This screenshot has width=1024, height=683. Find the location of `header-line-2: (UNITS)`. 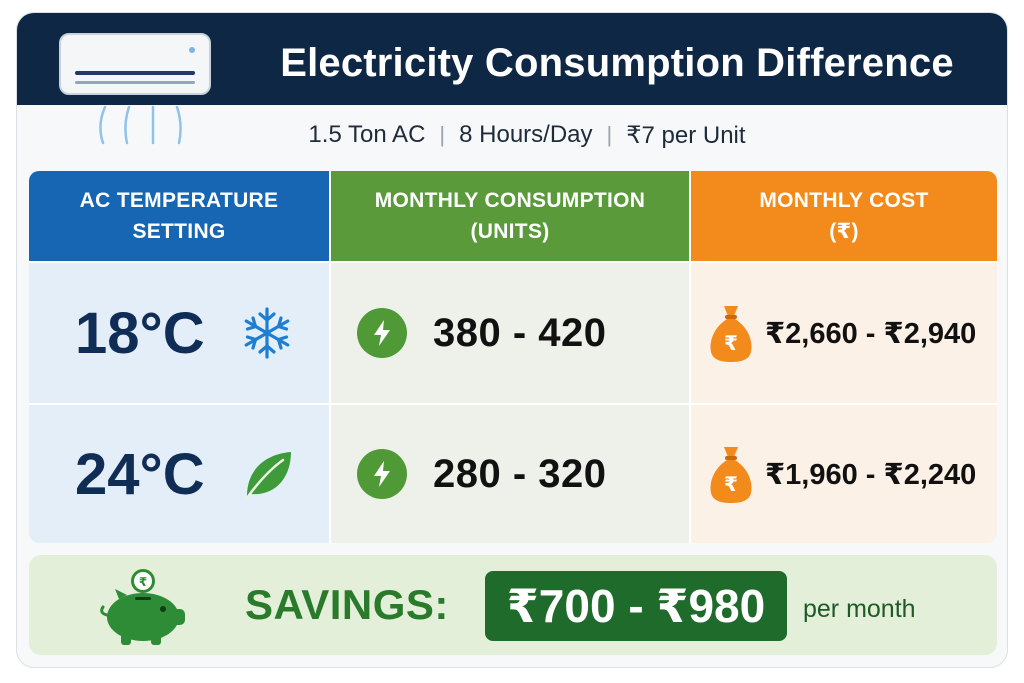

header-line-2: (UNITS) is located at coordinates (510, 231).